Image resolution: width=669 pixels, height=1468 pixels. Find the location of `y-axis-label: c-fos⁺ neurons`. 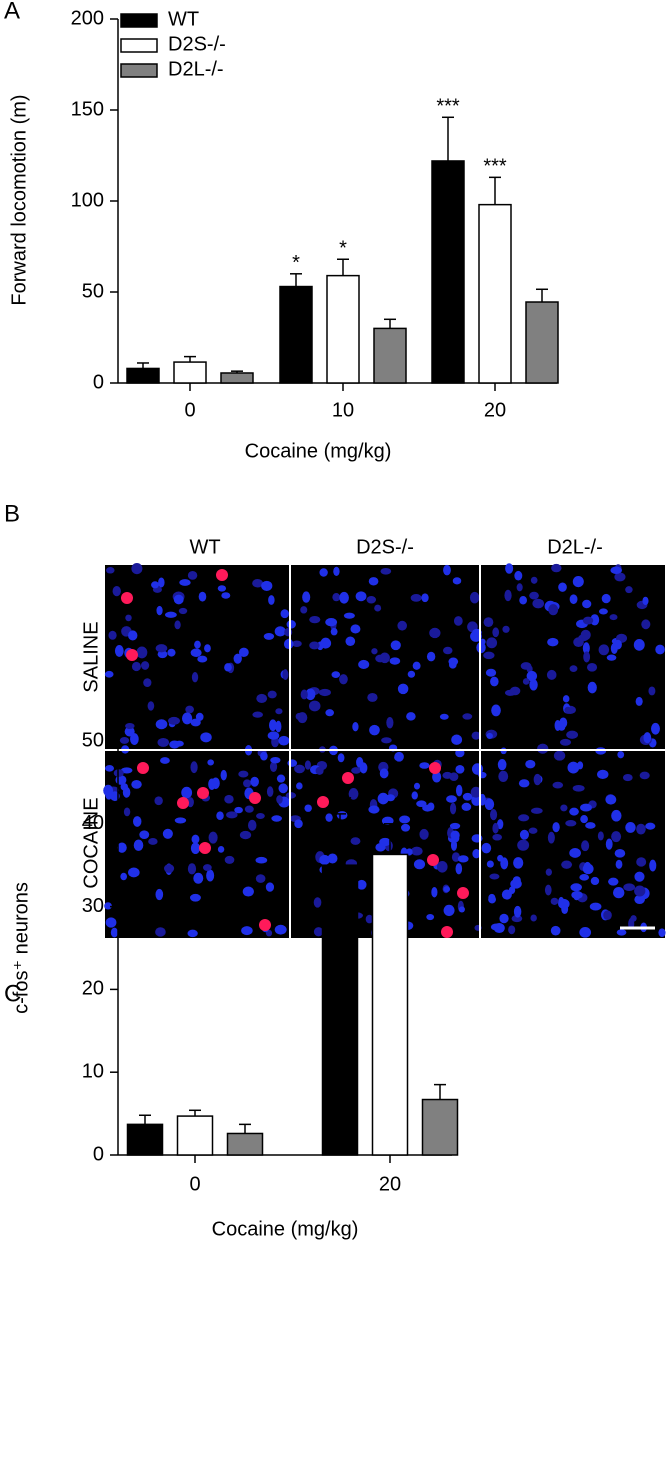

y-axis-label: c-fos⁺ neurons is located at coordinates (21, 948).